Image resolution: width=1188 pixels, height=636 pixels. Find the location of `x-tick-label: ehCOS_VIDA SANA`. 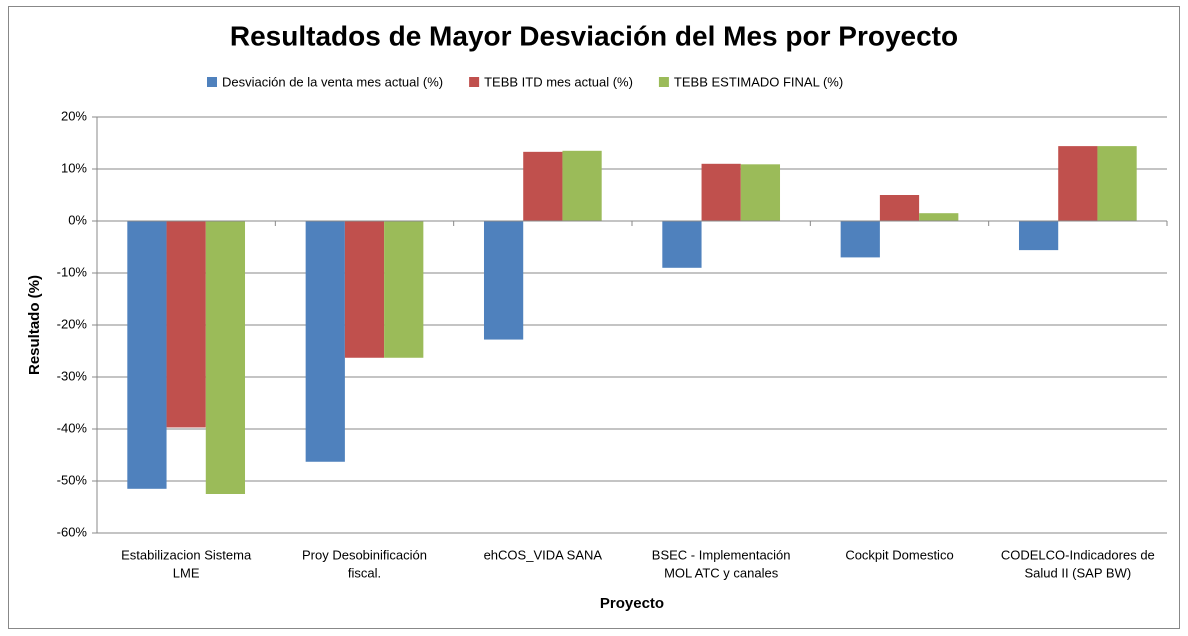

x-tick-label: ehCOS_VIDA SANA is located at coordinates (543, 554).